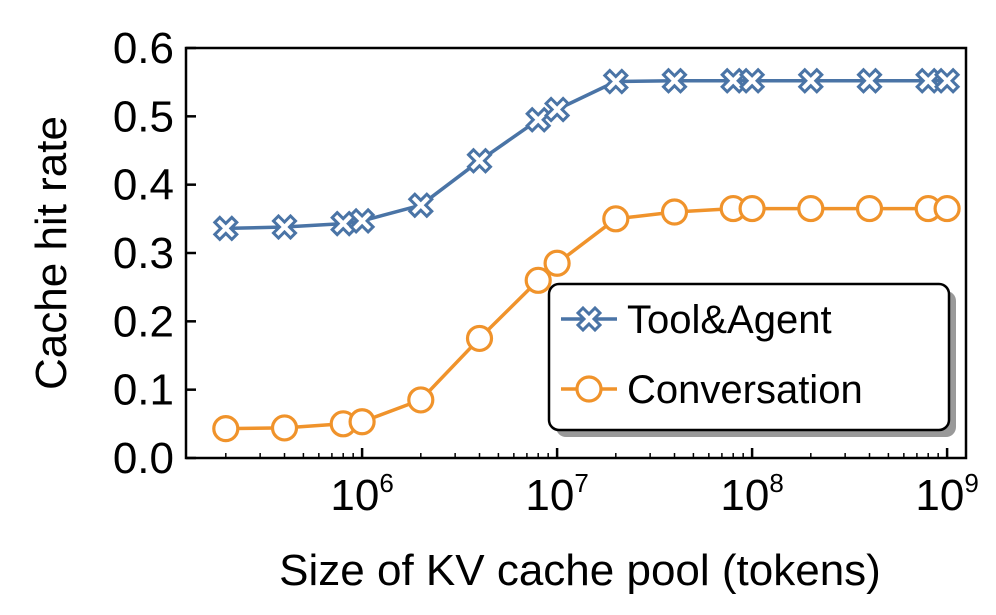 The height and width of the screenshot is (615, 996). Describe the element at coordinates (143, 185) in the screenshot. I see `y-tick-label: 0.4` at that location.